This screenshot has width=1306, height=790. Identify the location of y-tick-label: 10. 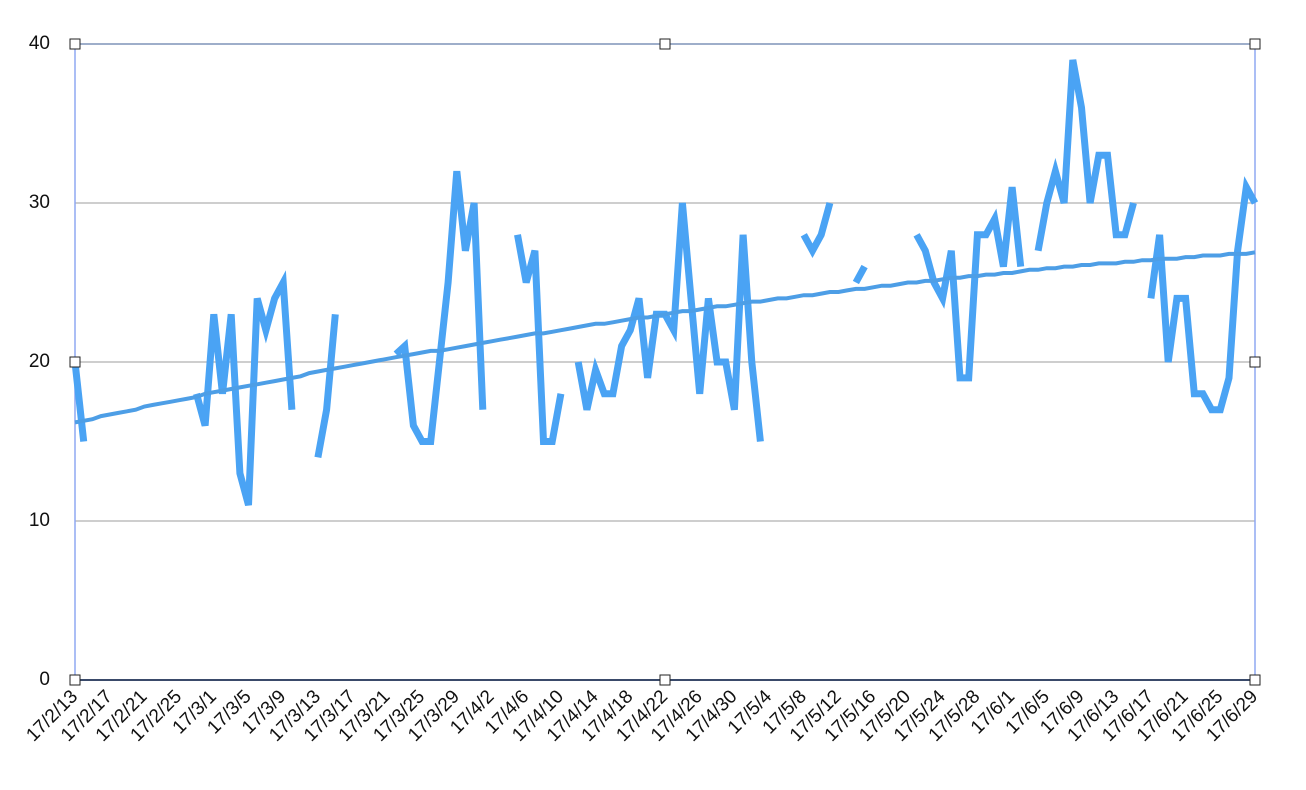
(39, 520).